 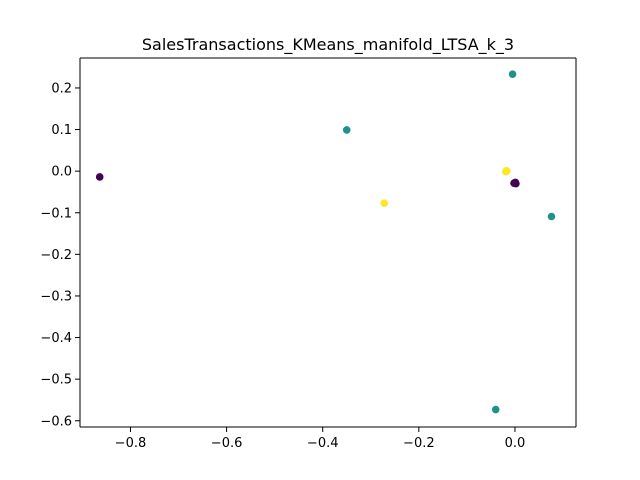 What do you see at coordinates (131, 443) in the screenshot?
I see `x-tick-label: −0.8` at bounding box center [131, 443].